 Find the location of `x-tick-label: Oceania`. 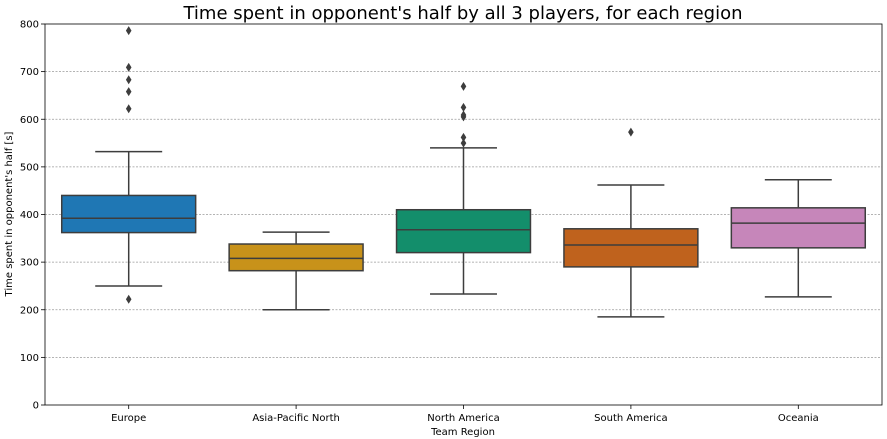

x-tick-label: Oceania is located at coordinates (798, 418).